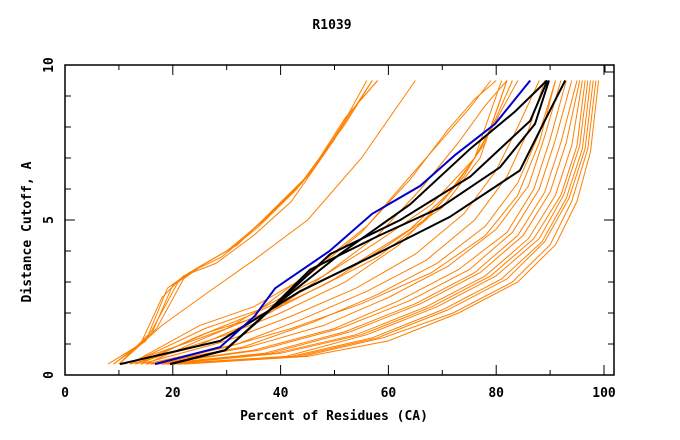 Image resolution: width=680 pixels, height=440 pixels. I want to click on x-tick-label: 100, so click(604, 393).